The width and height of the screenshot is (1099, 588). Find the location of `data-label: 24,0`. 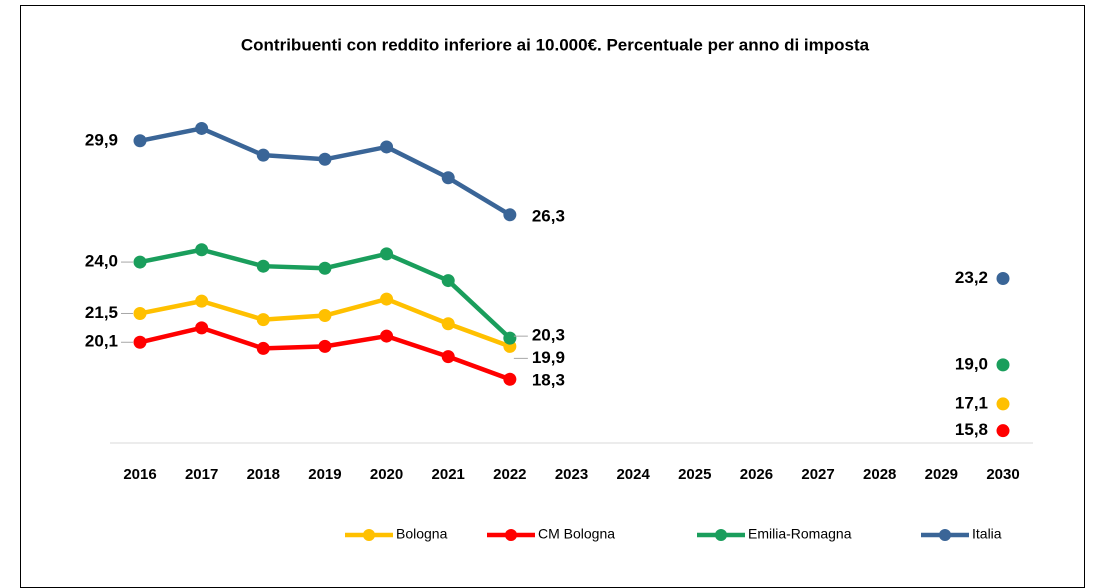

data-label: 24,0 is located at coordinates (101, 261).